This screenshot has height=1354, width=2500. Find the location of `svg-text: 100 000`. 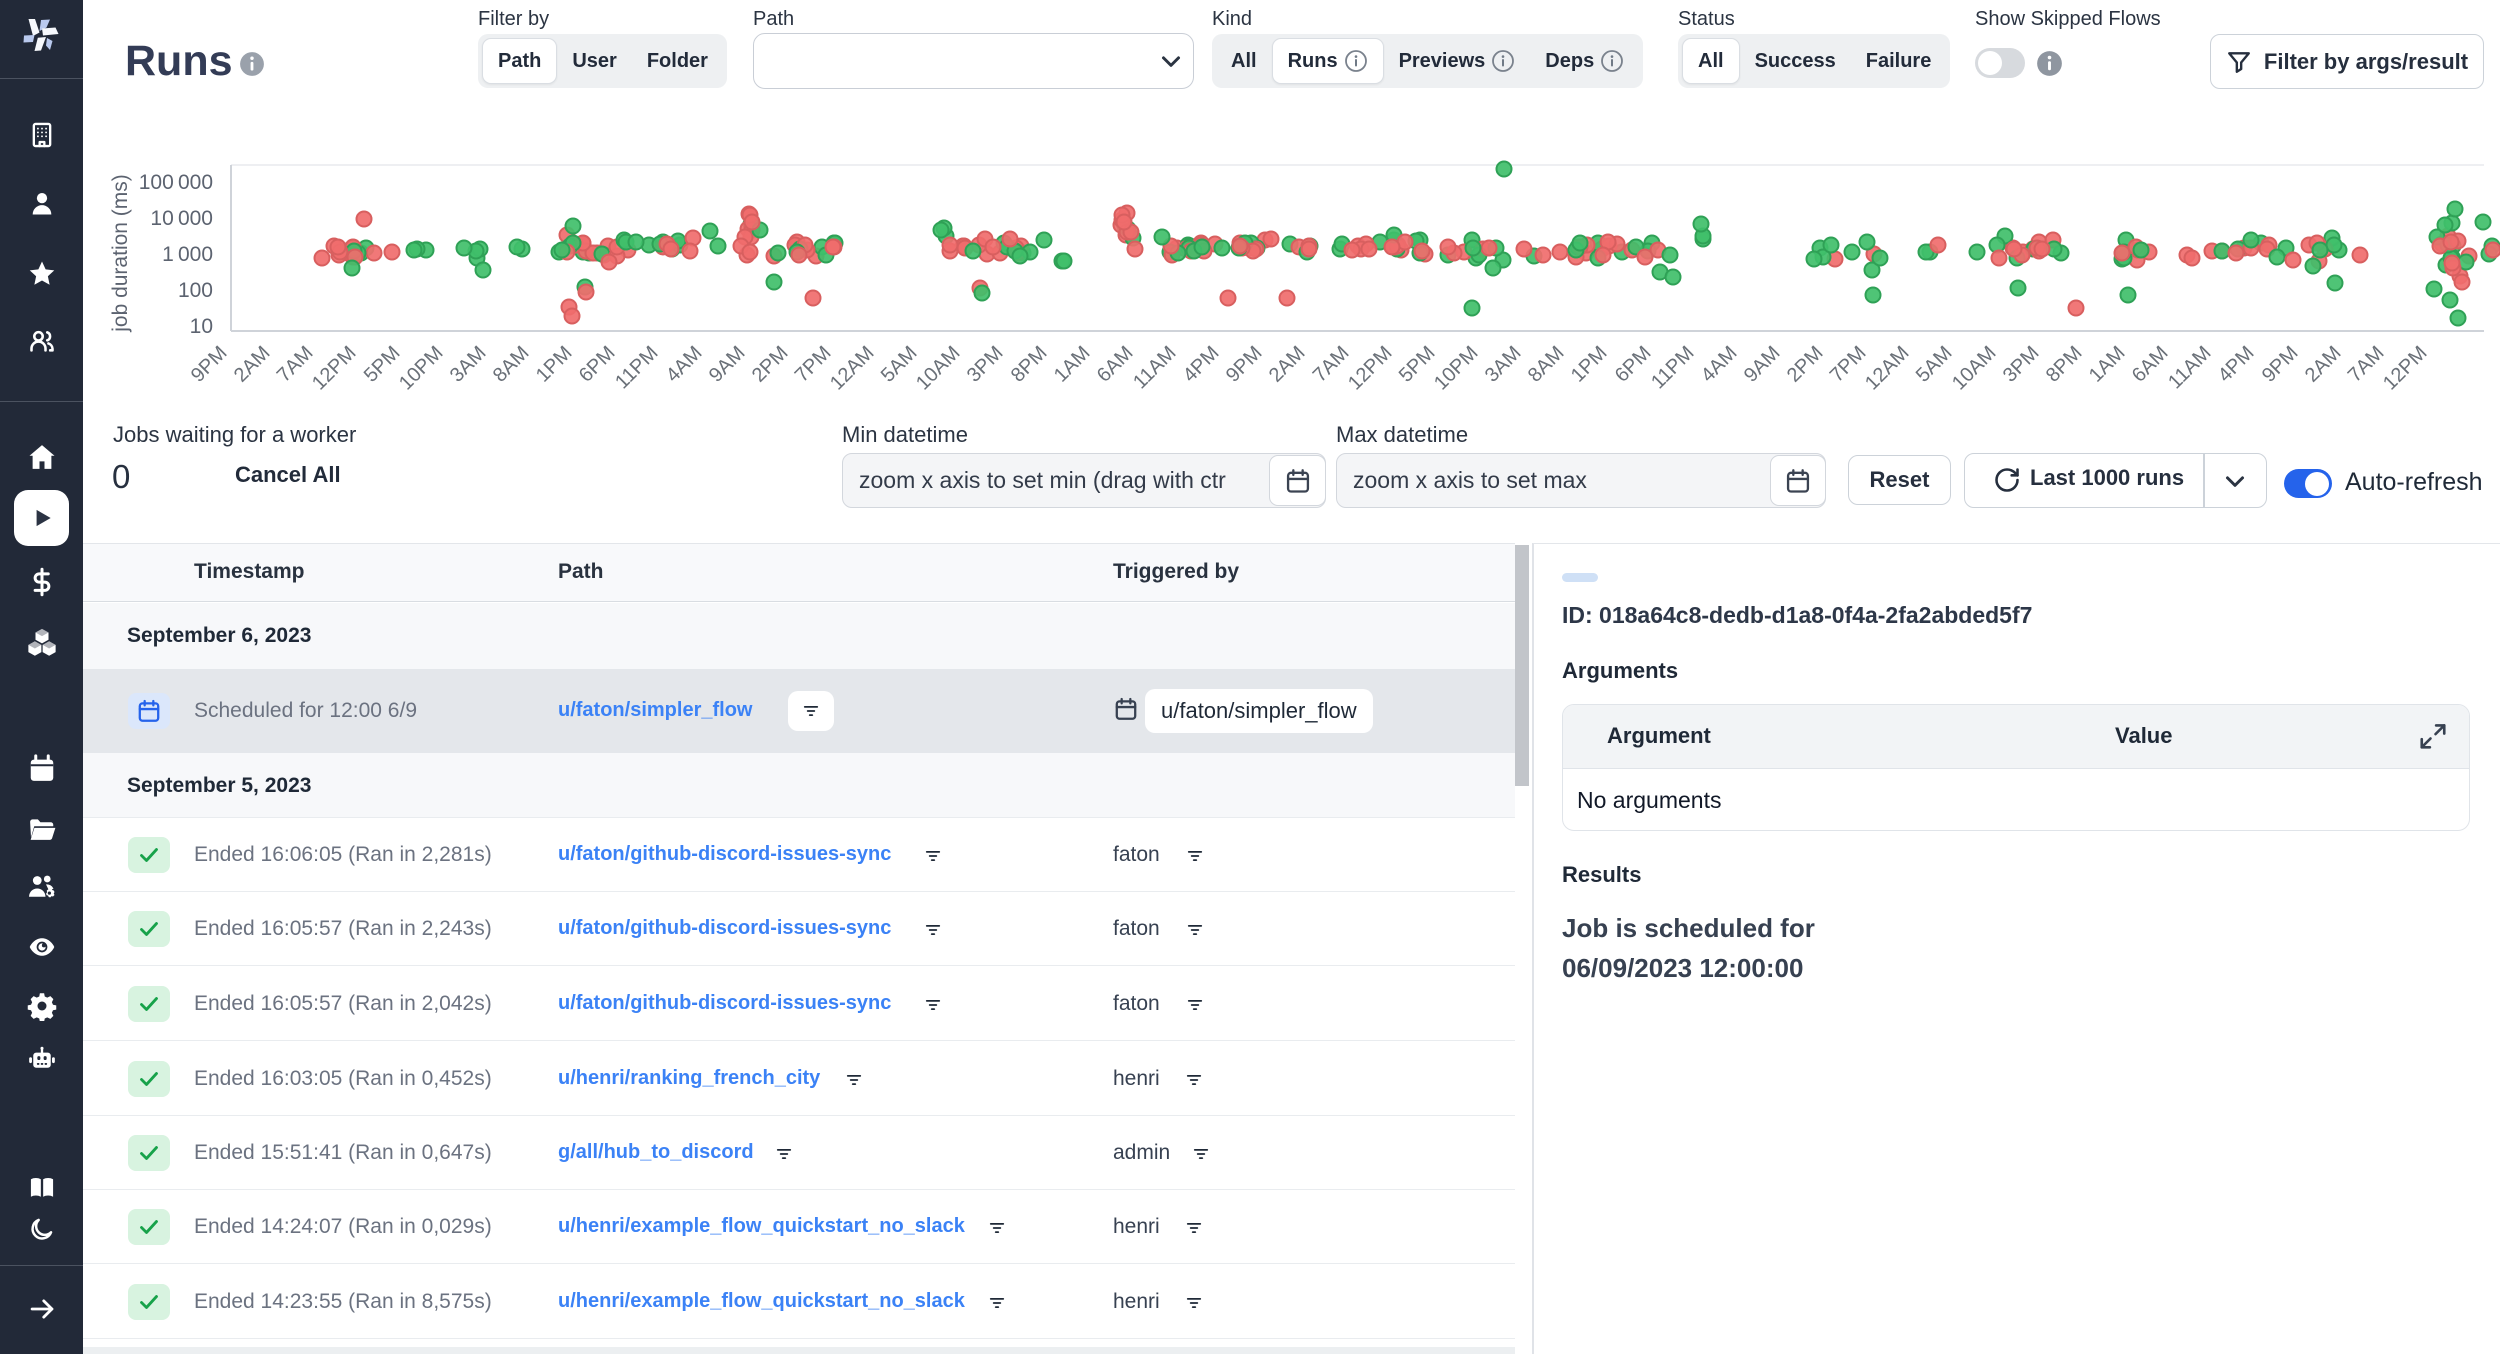

svg-text: 100 000 is located at coordinates (176, 182).